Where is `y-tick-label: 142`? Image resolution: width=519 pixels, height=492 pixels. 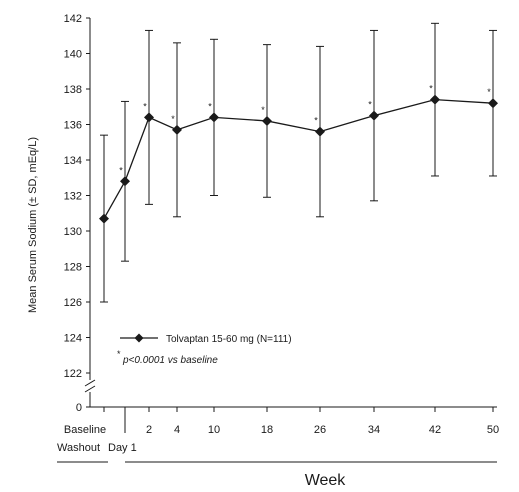
y-tick-label: 142 is located at coordinates (73, 19).